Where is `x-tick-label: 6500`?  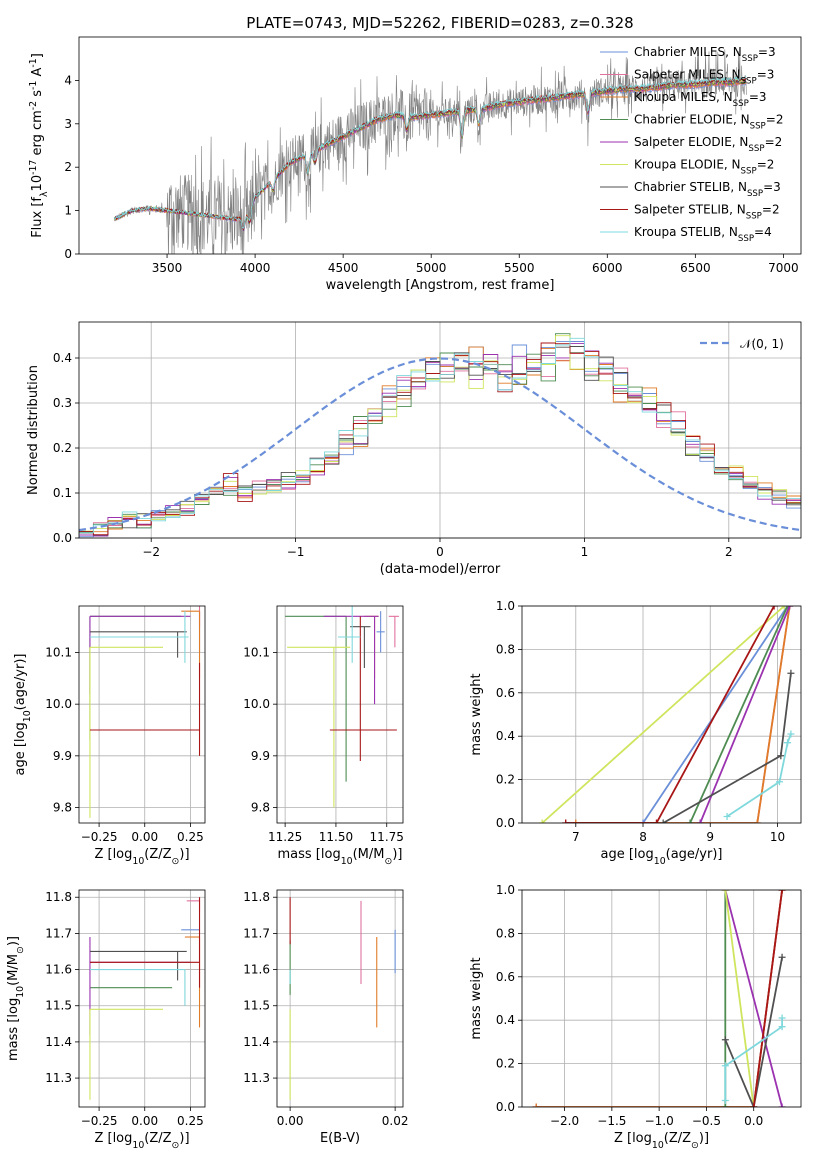 x-tick-label: 6500 is located at coordinates (695, 268).